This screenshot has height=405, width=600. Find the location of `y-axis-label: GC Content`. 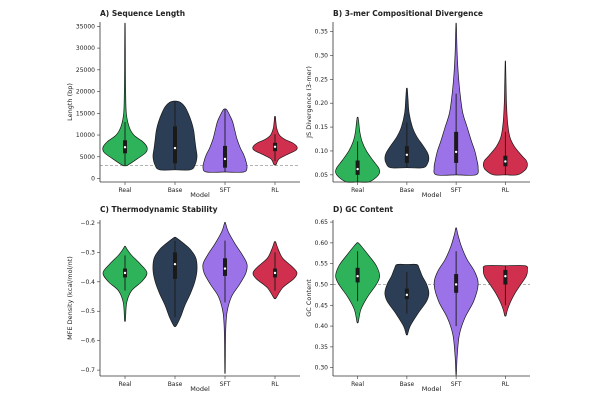

y-axis-label: GC Content is located at coordinates (309, 298).